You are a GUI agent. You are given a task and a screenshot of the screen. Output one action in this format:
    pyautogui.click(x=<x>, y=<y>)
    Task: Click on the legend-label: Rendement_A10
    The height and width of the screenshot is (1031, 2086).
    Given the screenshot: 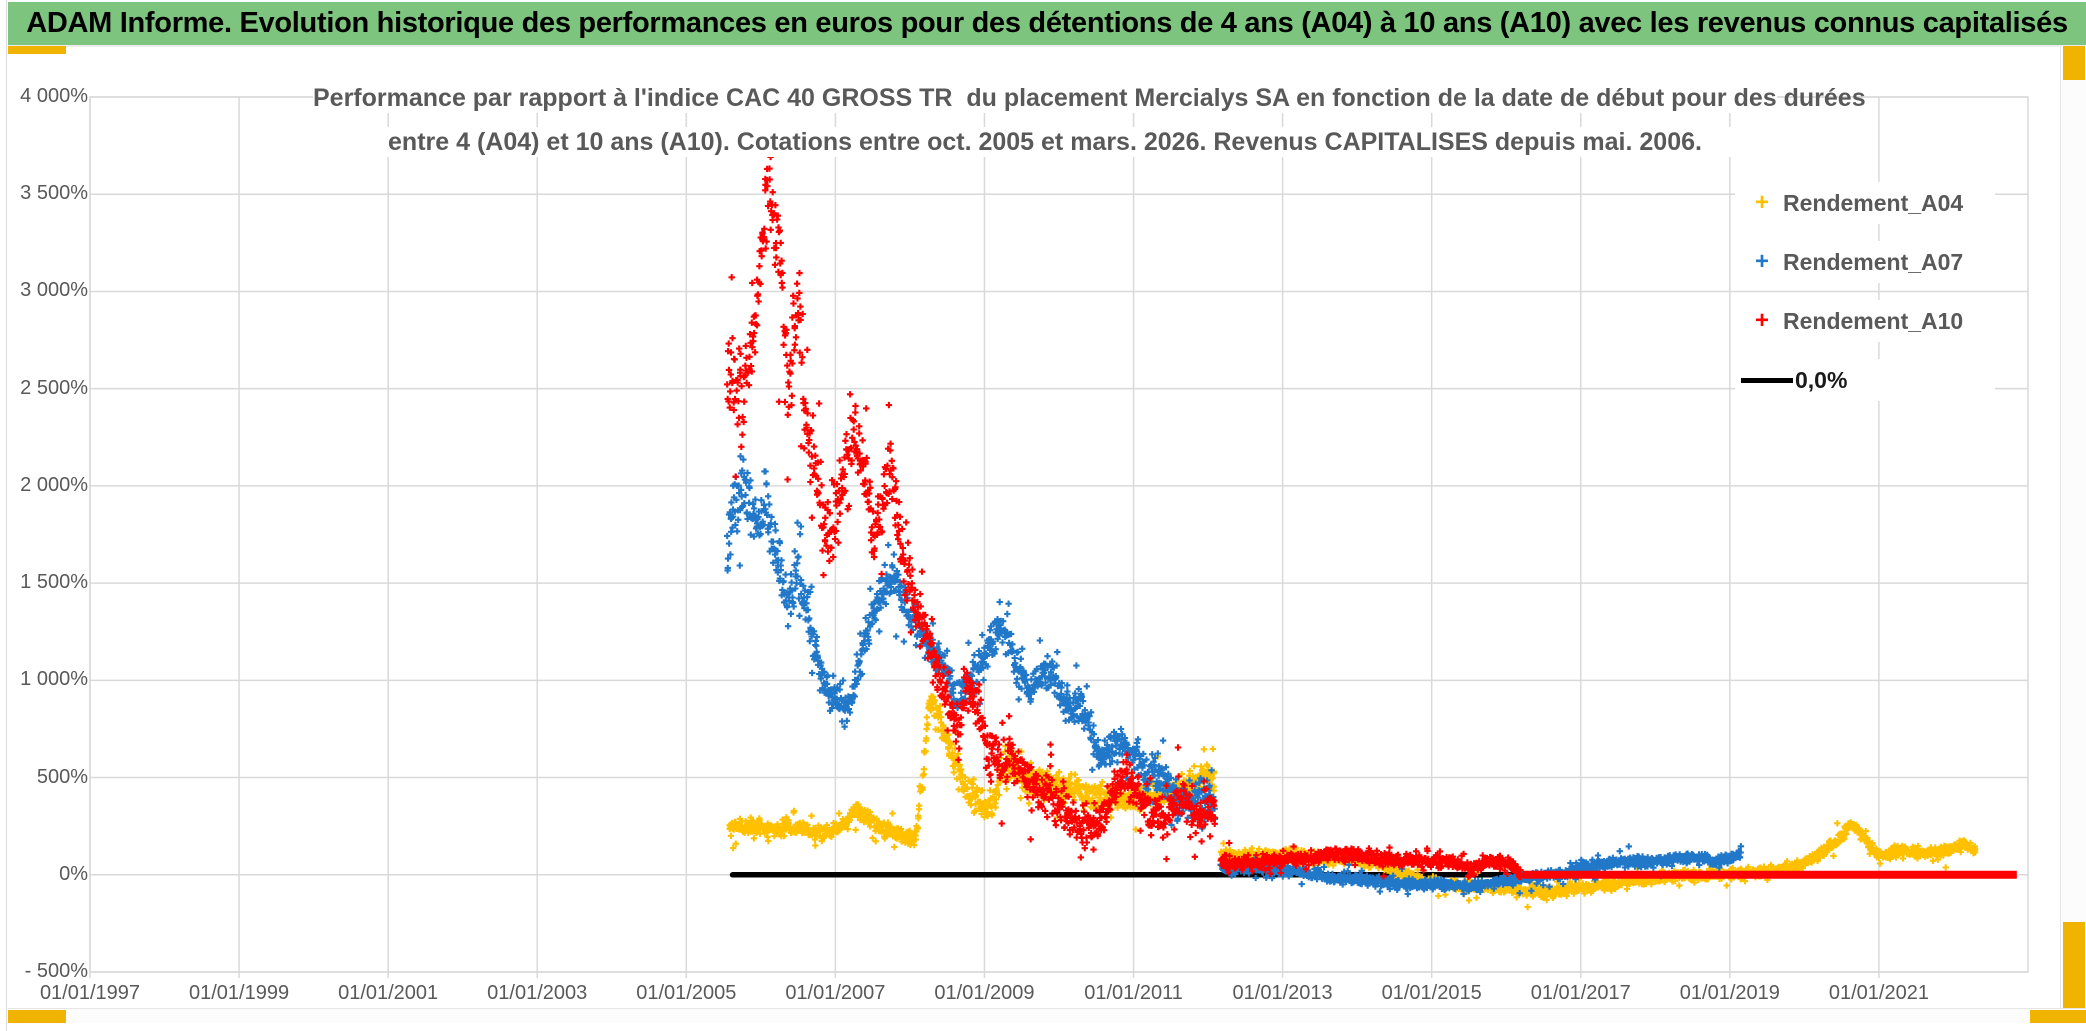 What is the action you would take?
    pyautogui.click(x=1873, y=320)
    